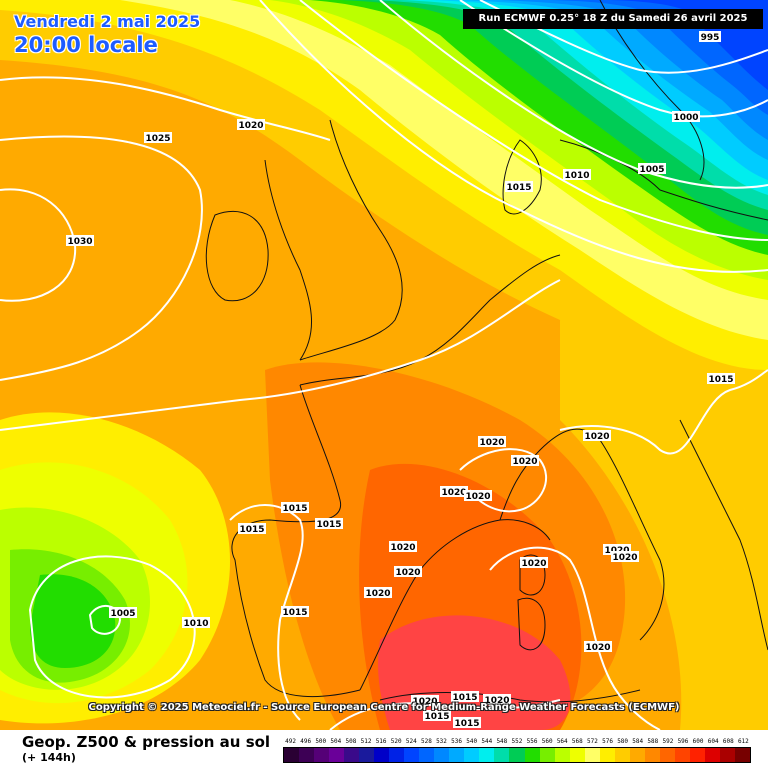 The width and height of the screenshot is (768, 768). I want to click on isobar-1020-italy, so click(575, 638).